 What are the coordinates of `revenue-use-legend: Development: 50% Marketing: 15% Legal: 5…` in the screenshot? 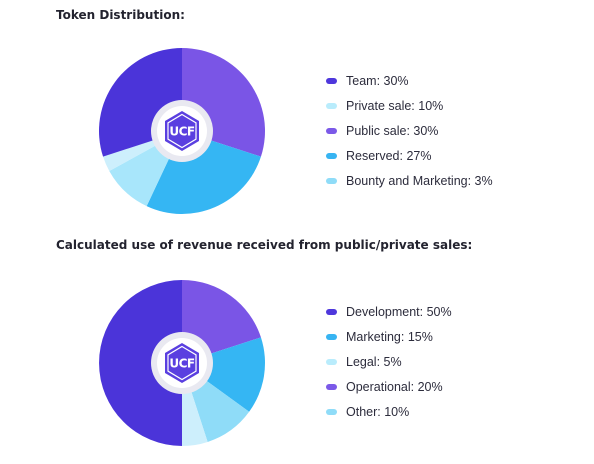 It's located at (389, 361).